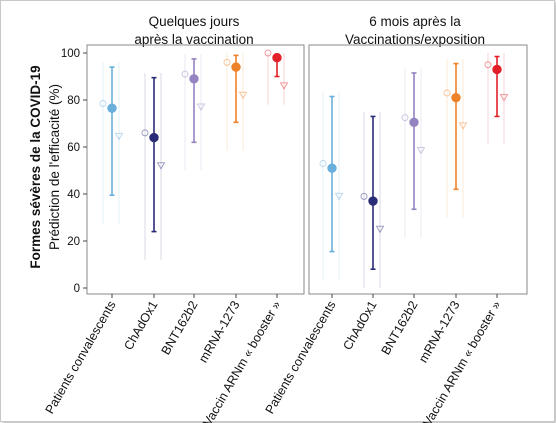 The height and width of the screenshot is (423, 556). I want to click on x-tick-label: Patients convalescents, so click(81, 358).